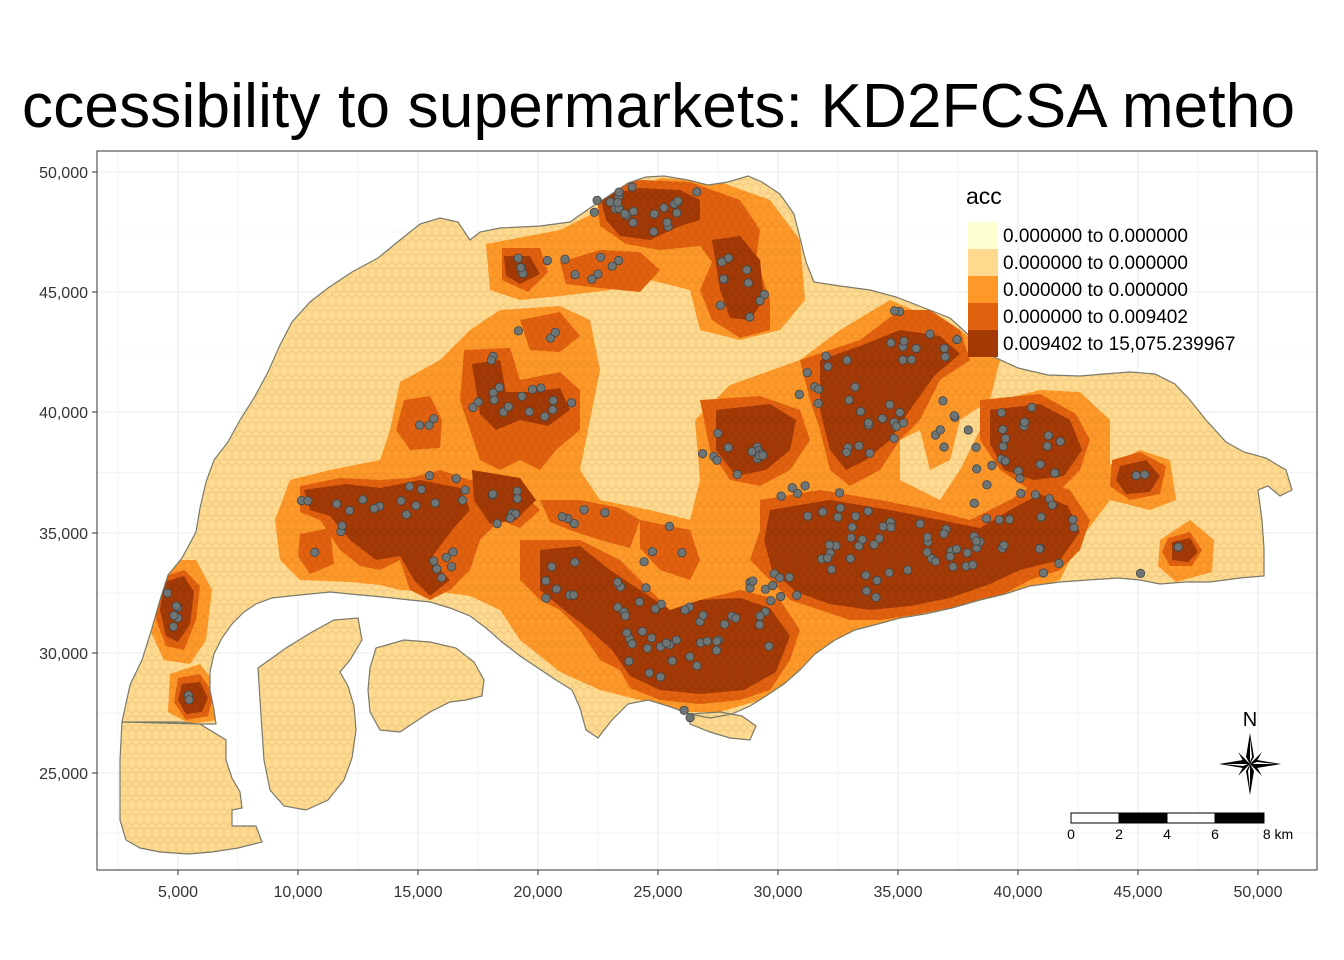  I want to click on x-tick-label: 45,000, so click(1138, 892).